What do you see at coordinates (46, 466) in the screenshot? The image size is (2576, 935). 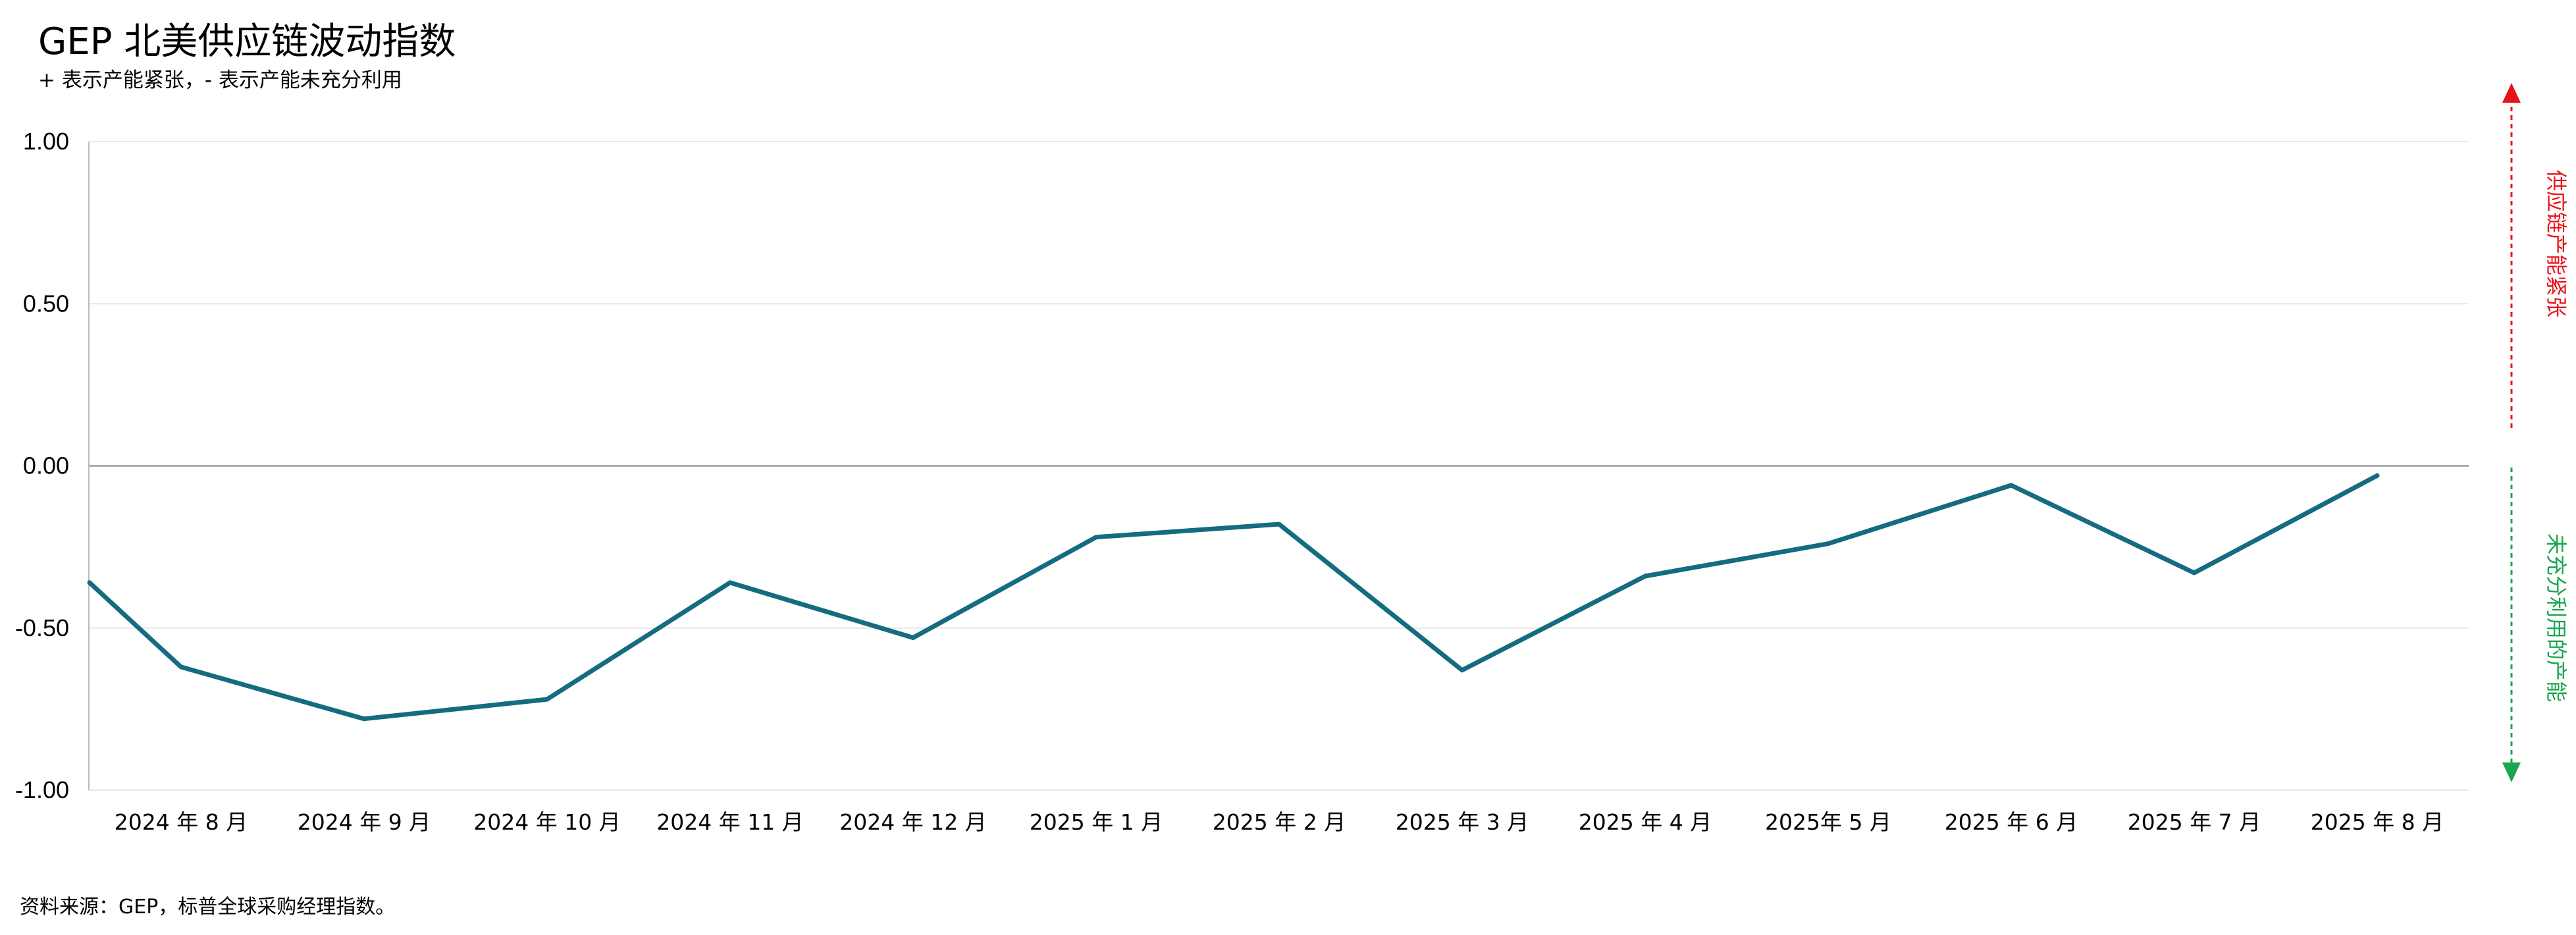 I see `y-tick-label: 0.00` at bounding box center [46, 466].